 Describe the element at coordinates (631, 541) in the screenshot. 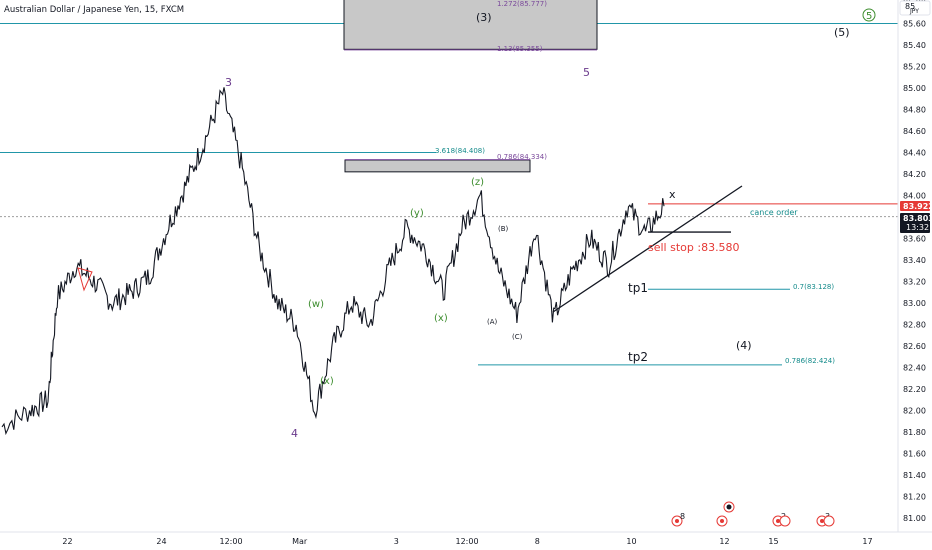

I see `time-tick-label: 10` at that location.